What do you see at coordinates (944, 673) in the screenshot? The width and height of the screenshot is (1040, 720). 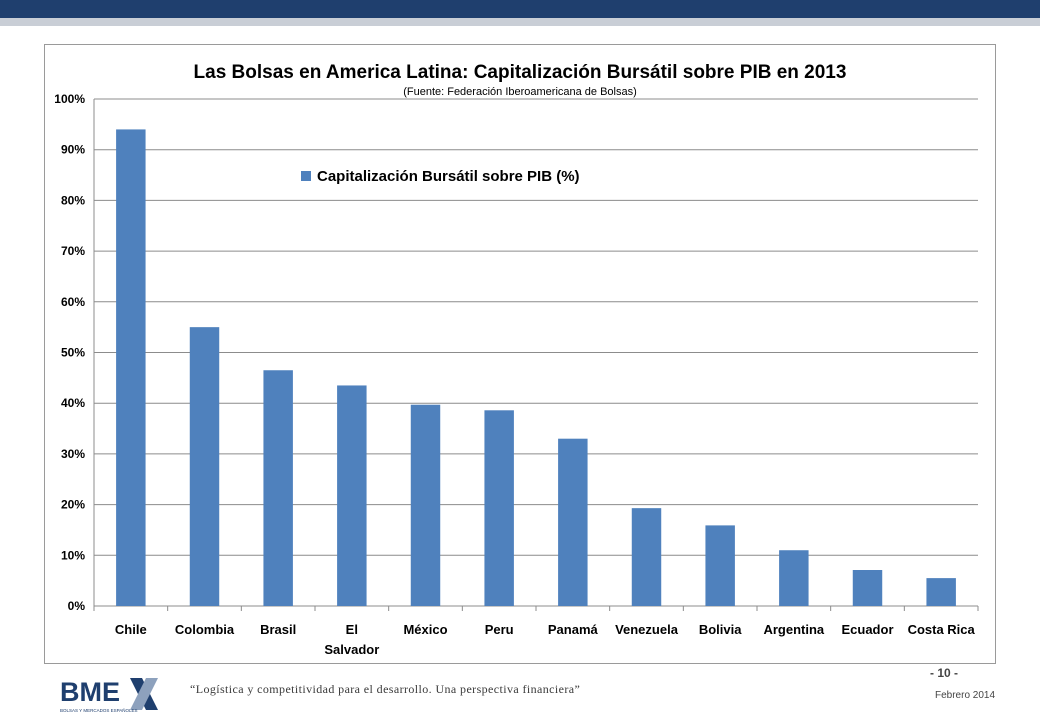 I see `page-number: - 10 -` at bounding box center [944, 673].